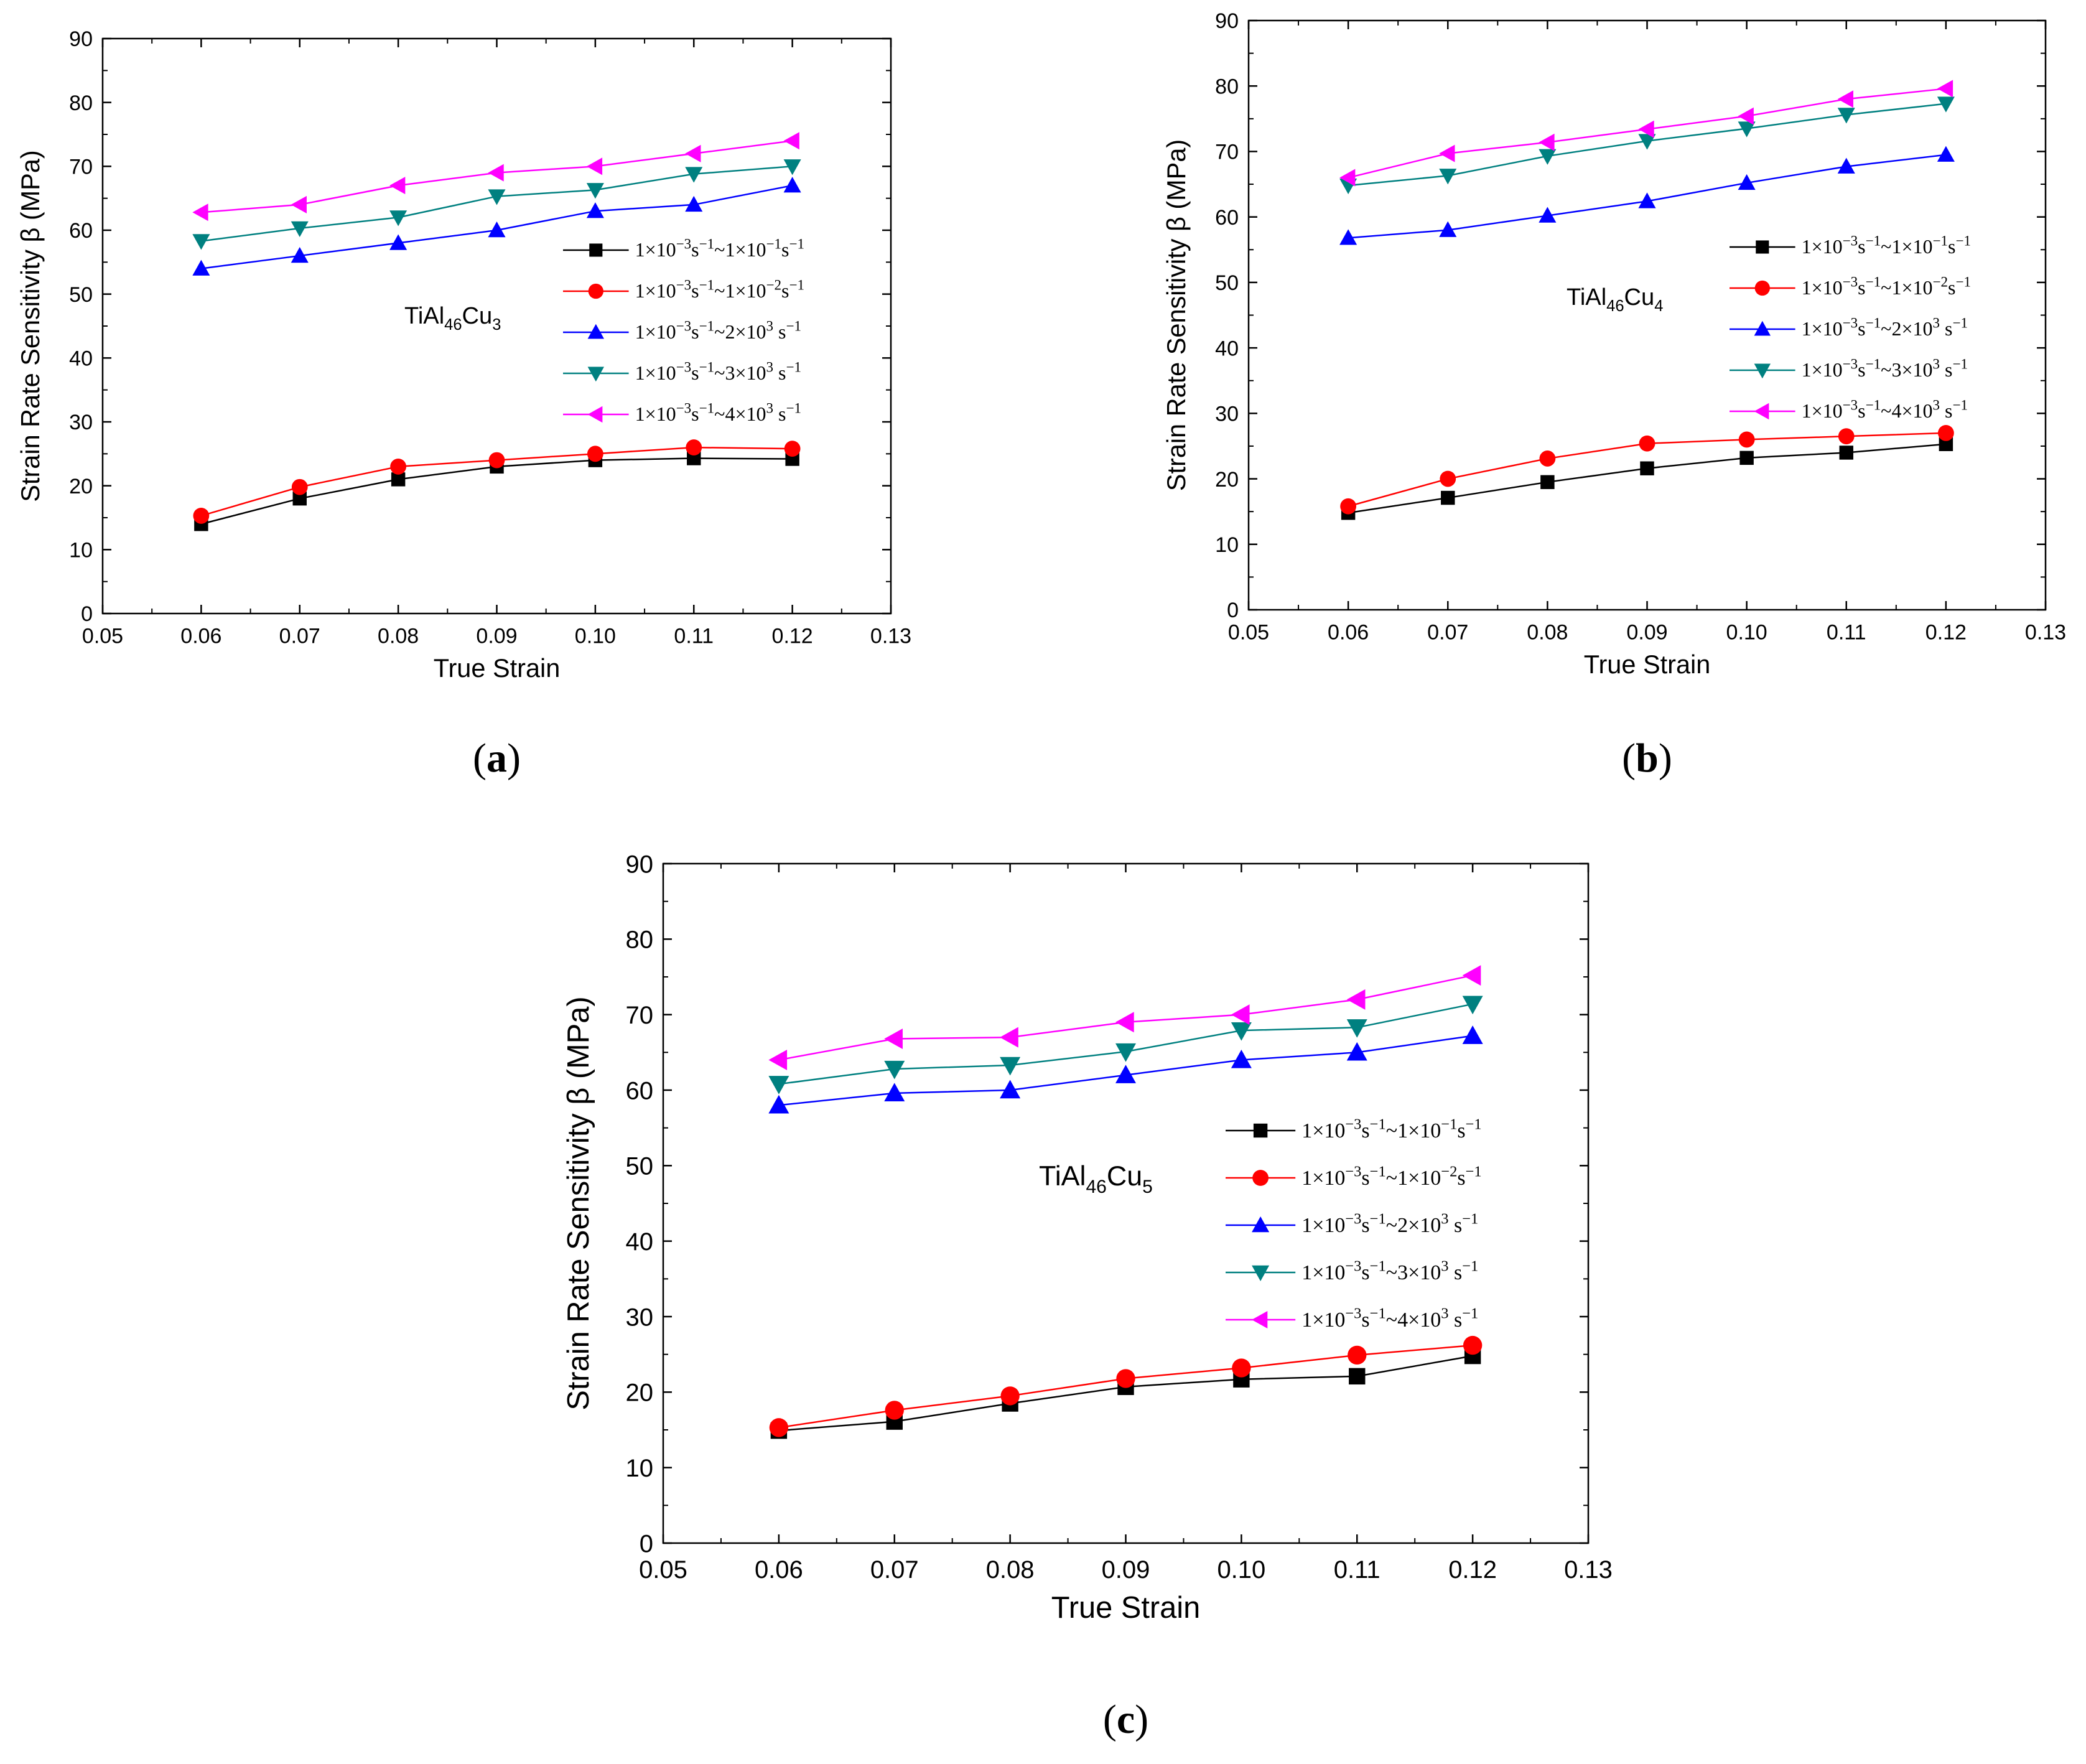 Image resolution: width=2086 pixels, height=1764 pixels. Describe the element at coordinates (81, 103) in the screenshot. I see `y-tick-label: 80` at that location.